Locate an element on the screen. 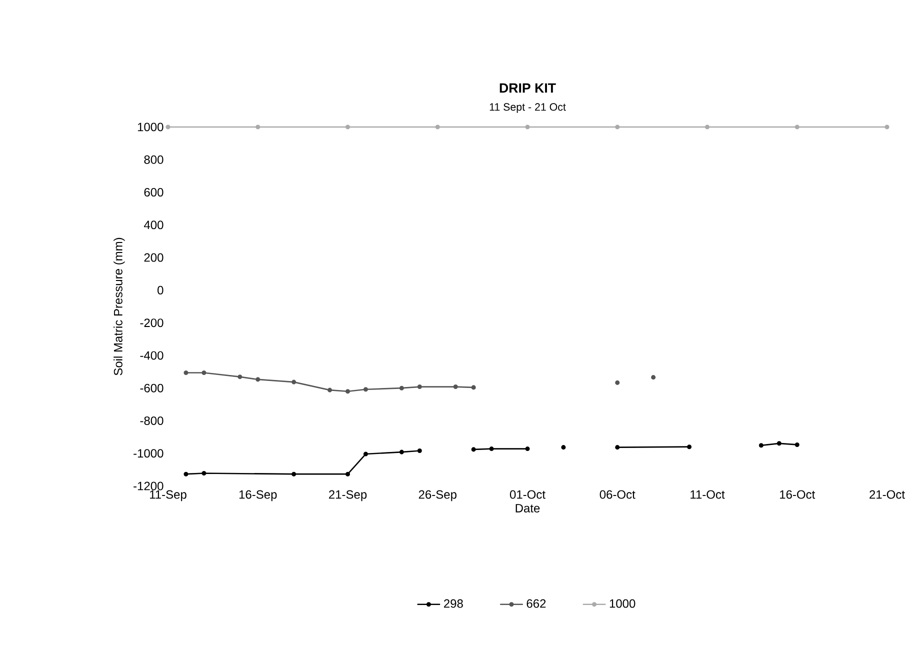 Image resolution: width=922 pixels, height=658 pixels. y-axis-title: Soil Matric Pressure (mm) is located at coordinates (119, 307).